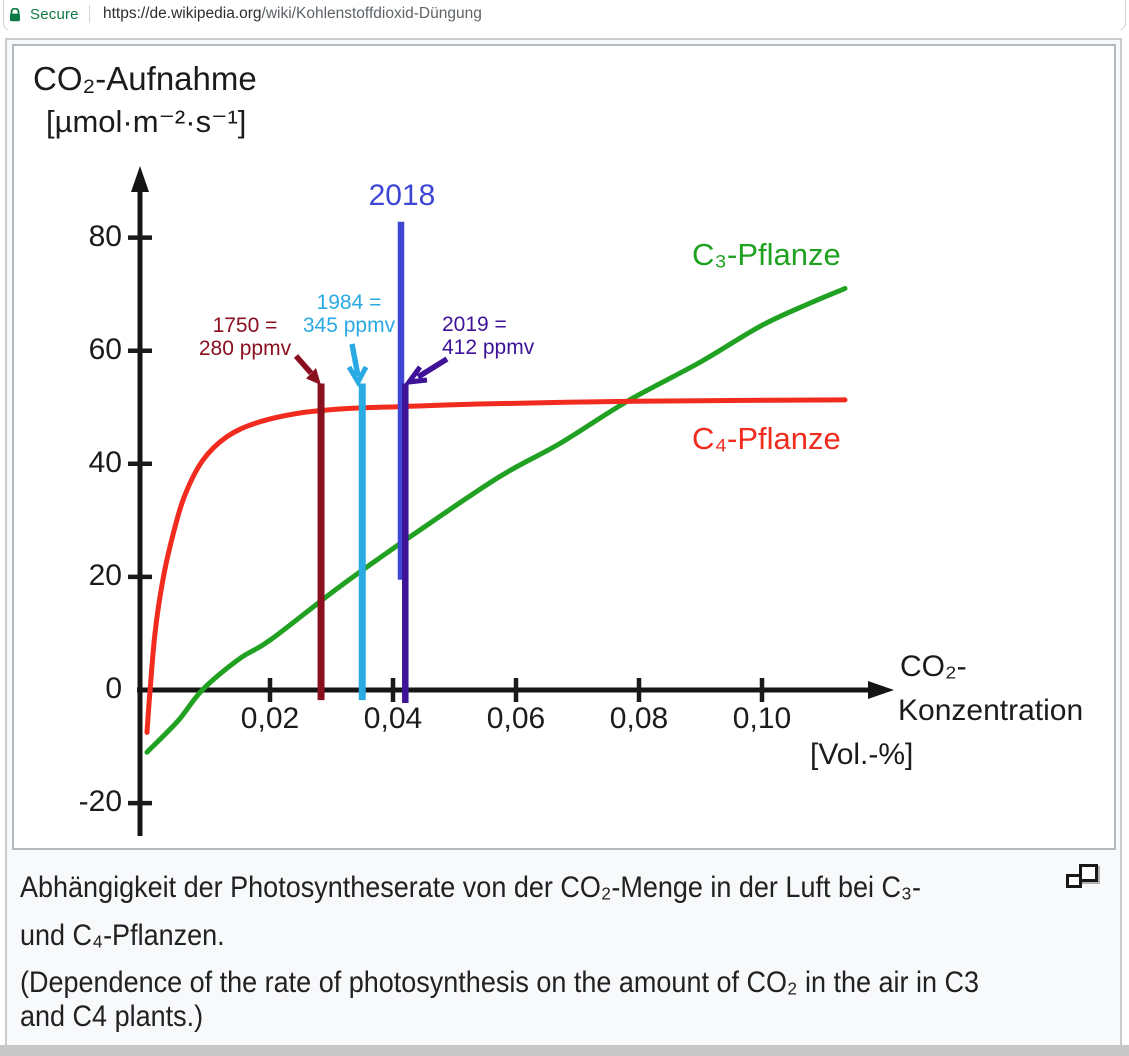  I want to click on annotation-1750-value: 280 ppmv, so click(245, 348).